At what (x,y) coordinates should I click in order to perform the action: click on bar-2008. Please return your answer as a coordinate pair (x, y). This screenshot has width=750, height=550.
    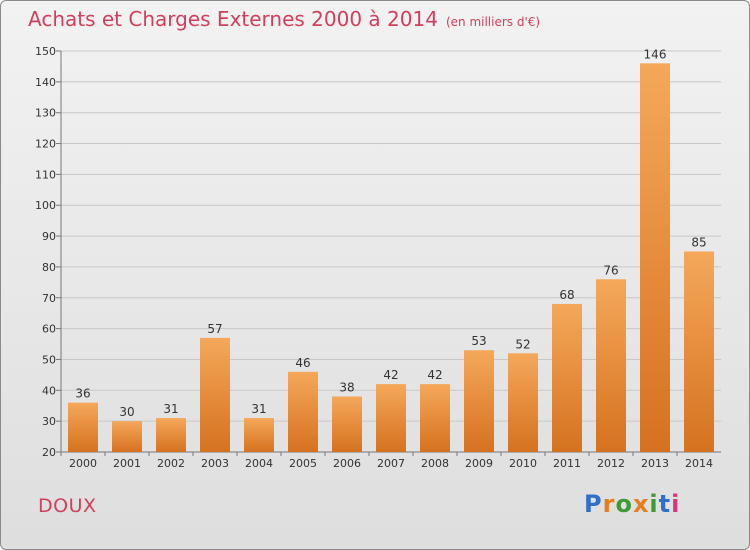
    Looking at the image, I should click on (435, 418).